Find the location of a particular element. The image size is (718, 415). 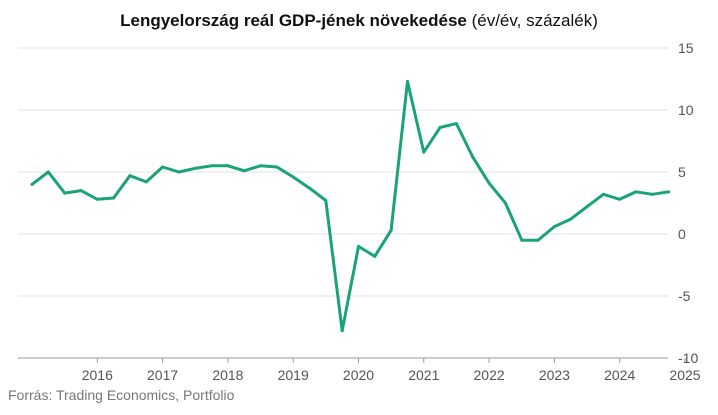

chart-title-unit: (év/év, százalék) is located at coordinates (532, 20).